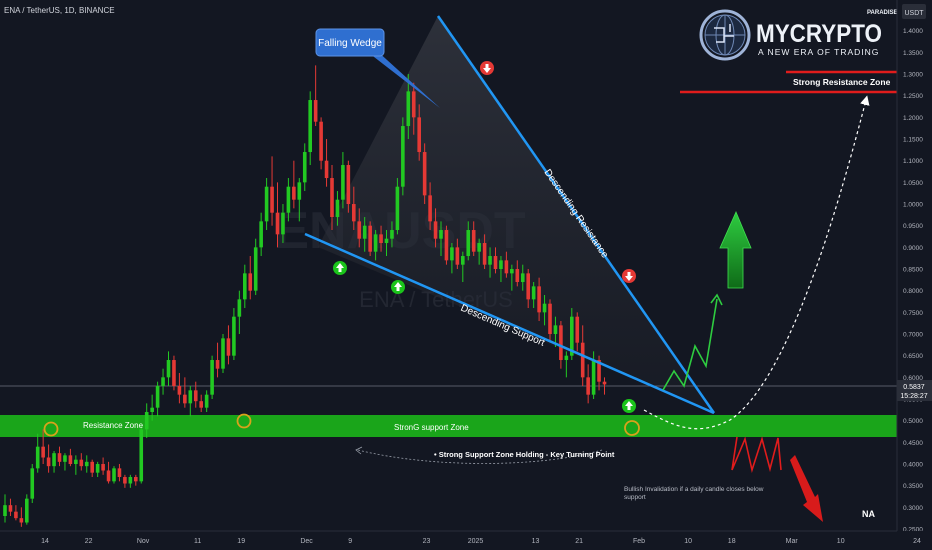  What do you see at coordinates (45, 541) in the screenshot?
I see `time-tick-label: 14` at bounding box center [45, 541].